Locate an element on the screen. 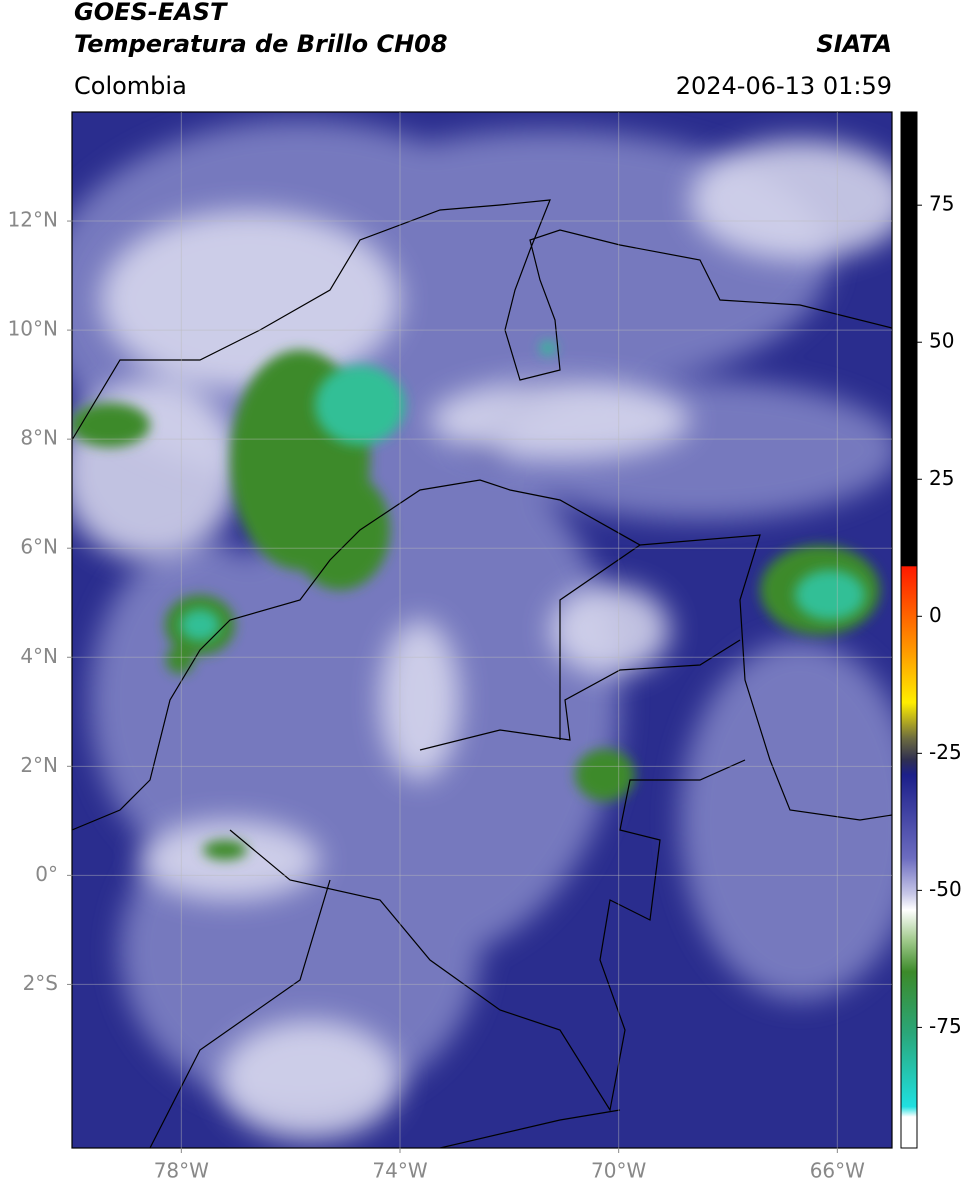 The height and width of the screenshot is (1190, 966). y-tick-label: 8°N is located at coordinates (39, 438).